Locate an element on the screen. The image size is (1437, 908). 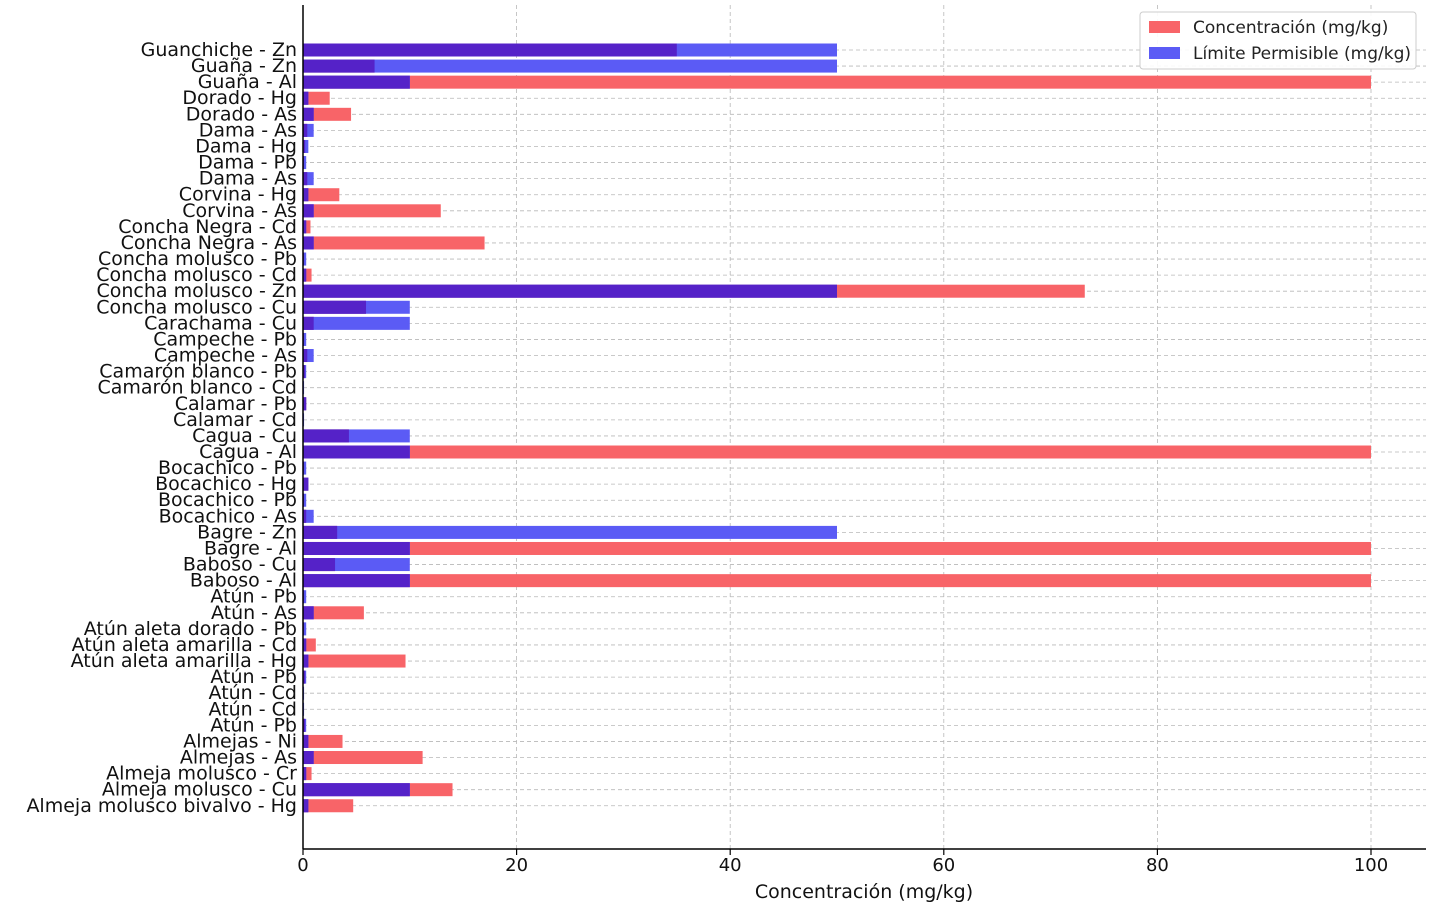
y-tick-label: Atún aleta amarilla - Hg is located at coordinates (184, 661).